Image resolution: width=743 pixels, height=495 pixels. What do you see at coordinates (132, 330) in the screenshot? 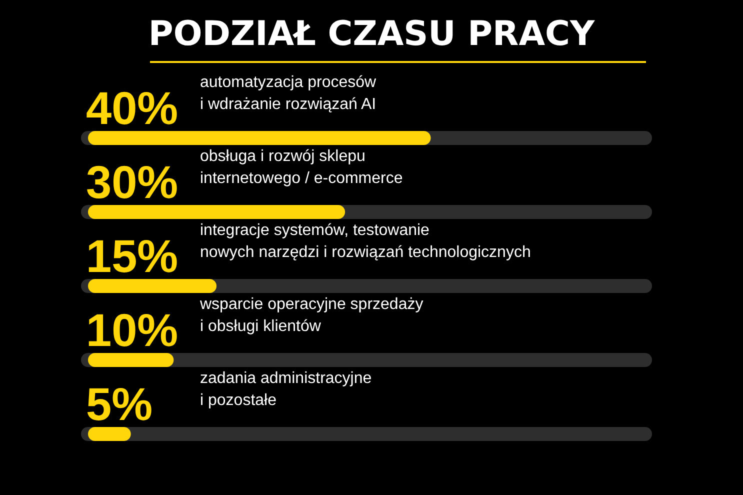
I see `data-label: 10%` at bounding box center [132, 330].